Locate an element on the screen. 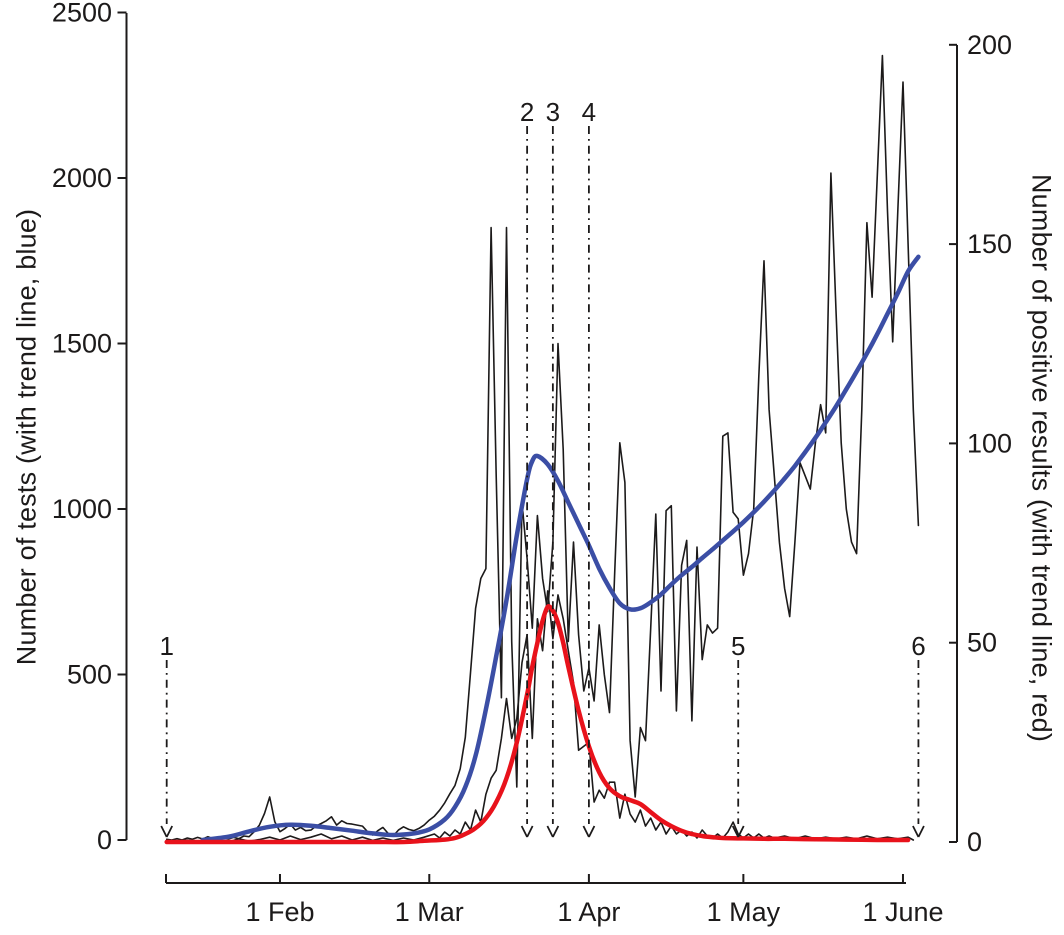 This screenshot has height=935, width=1064. right-axis-tick-label: 200 is located at coordinates (989, 45).